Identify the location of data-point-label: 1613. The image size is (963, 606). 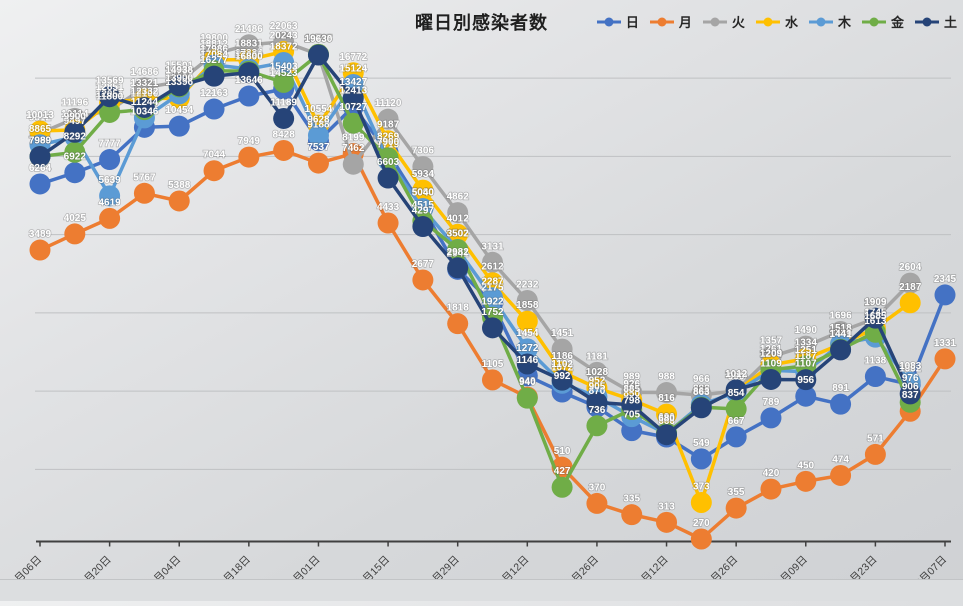
(875, 321).